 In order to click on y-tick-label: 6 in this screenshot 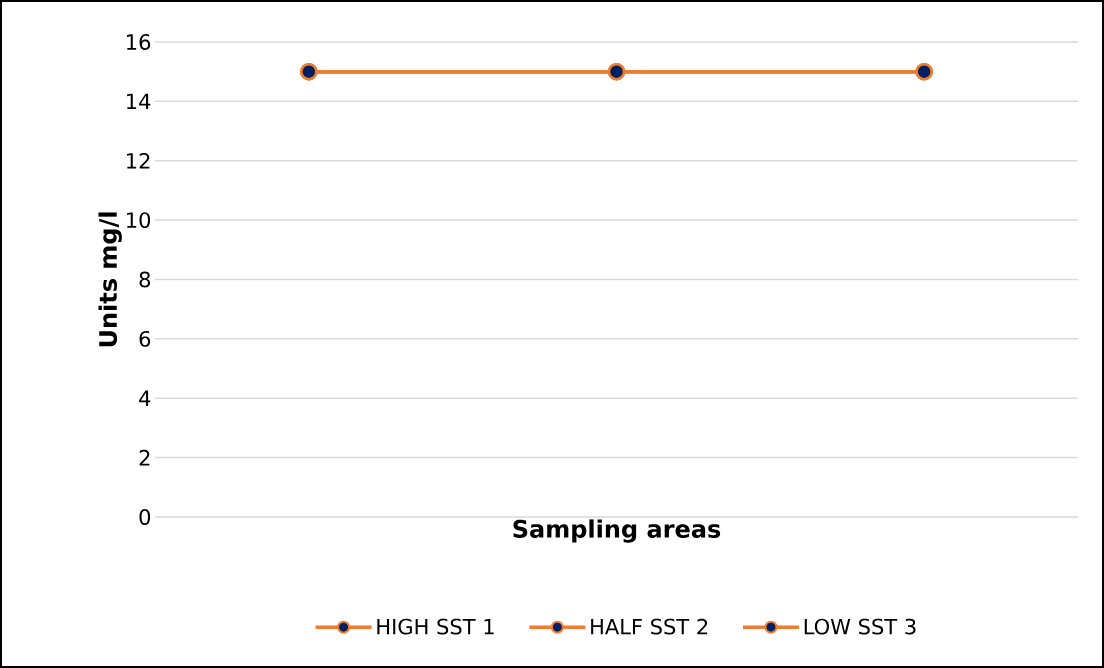, I will do `click(145, 338)`.